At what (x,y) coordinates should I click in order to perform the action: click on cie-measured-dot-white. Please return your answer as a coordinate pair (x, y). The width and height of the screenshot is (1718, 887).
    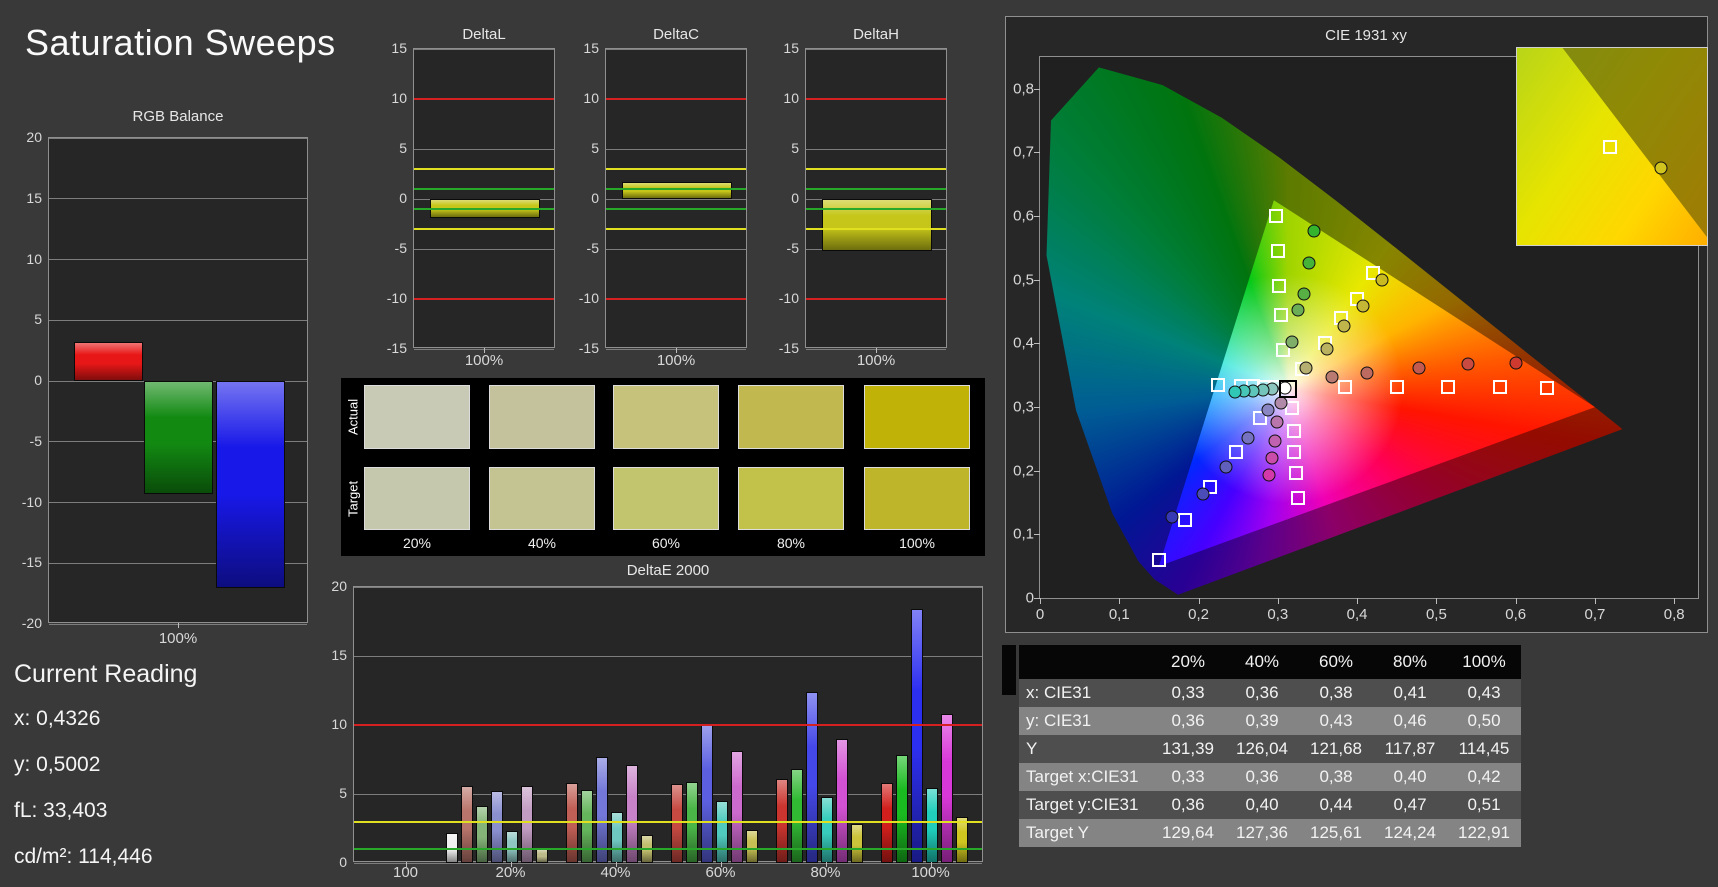
    Looking at the image, I should click on (1285, 388).